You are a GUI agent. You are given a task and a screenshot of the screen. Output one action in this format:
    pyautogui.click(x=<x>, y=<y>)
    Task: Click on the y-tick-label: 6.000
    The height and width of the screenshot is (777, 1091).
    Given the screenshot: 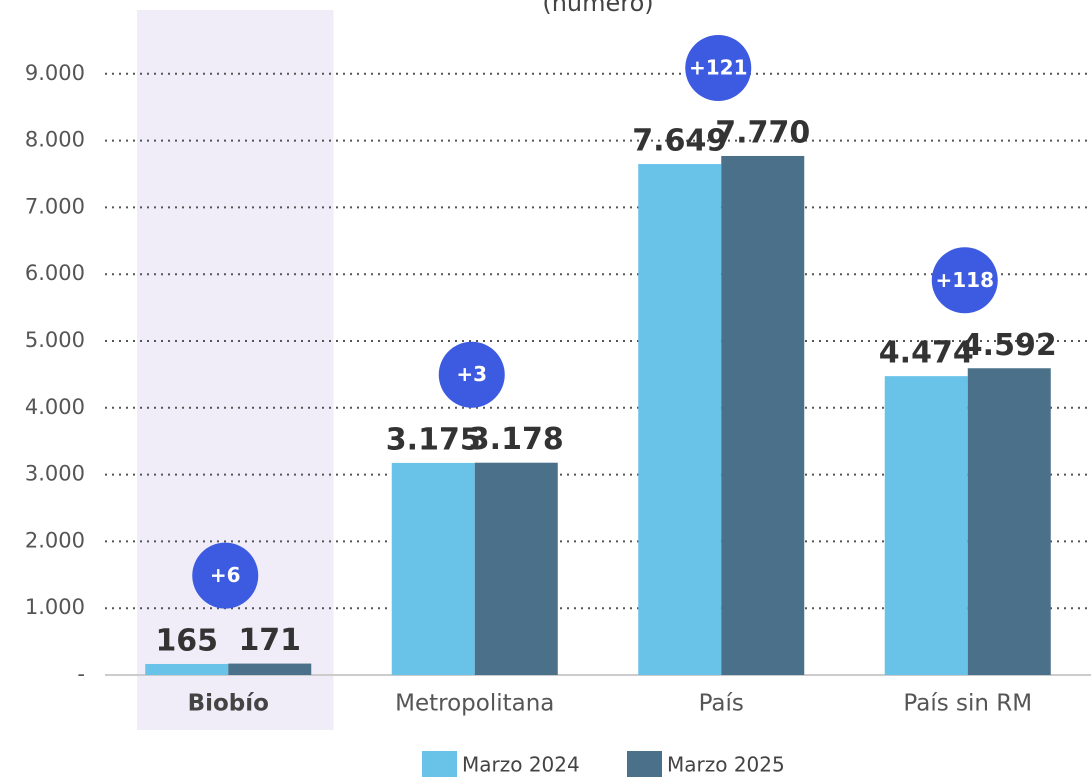 What is the action you would take?
    pyautogui.click(x=55, y=273)
    